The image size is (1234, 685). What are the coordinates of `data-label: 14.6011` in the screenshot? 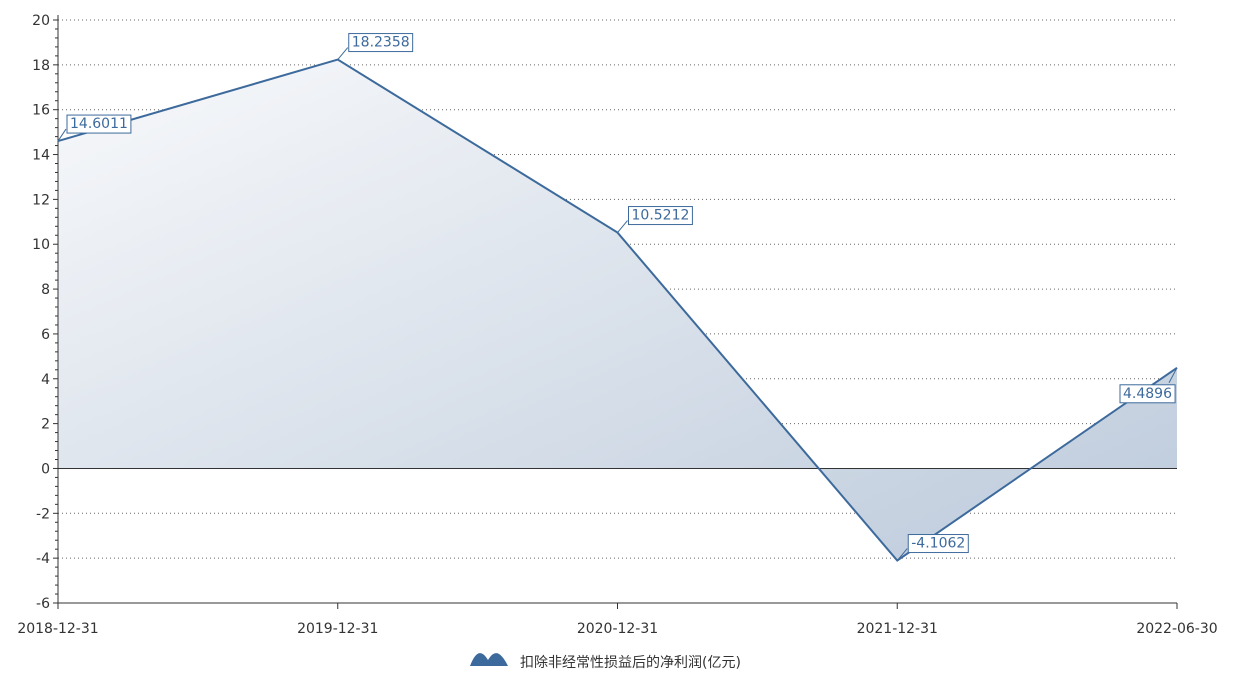 It's located at (94, 128).